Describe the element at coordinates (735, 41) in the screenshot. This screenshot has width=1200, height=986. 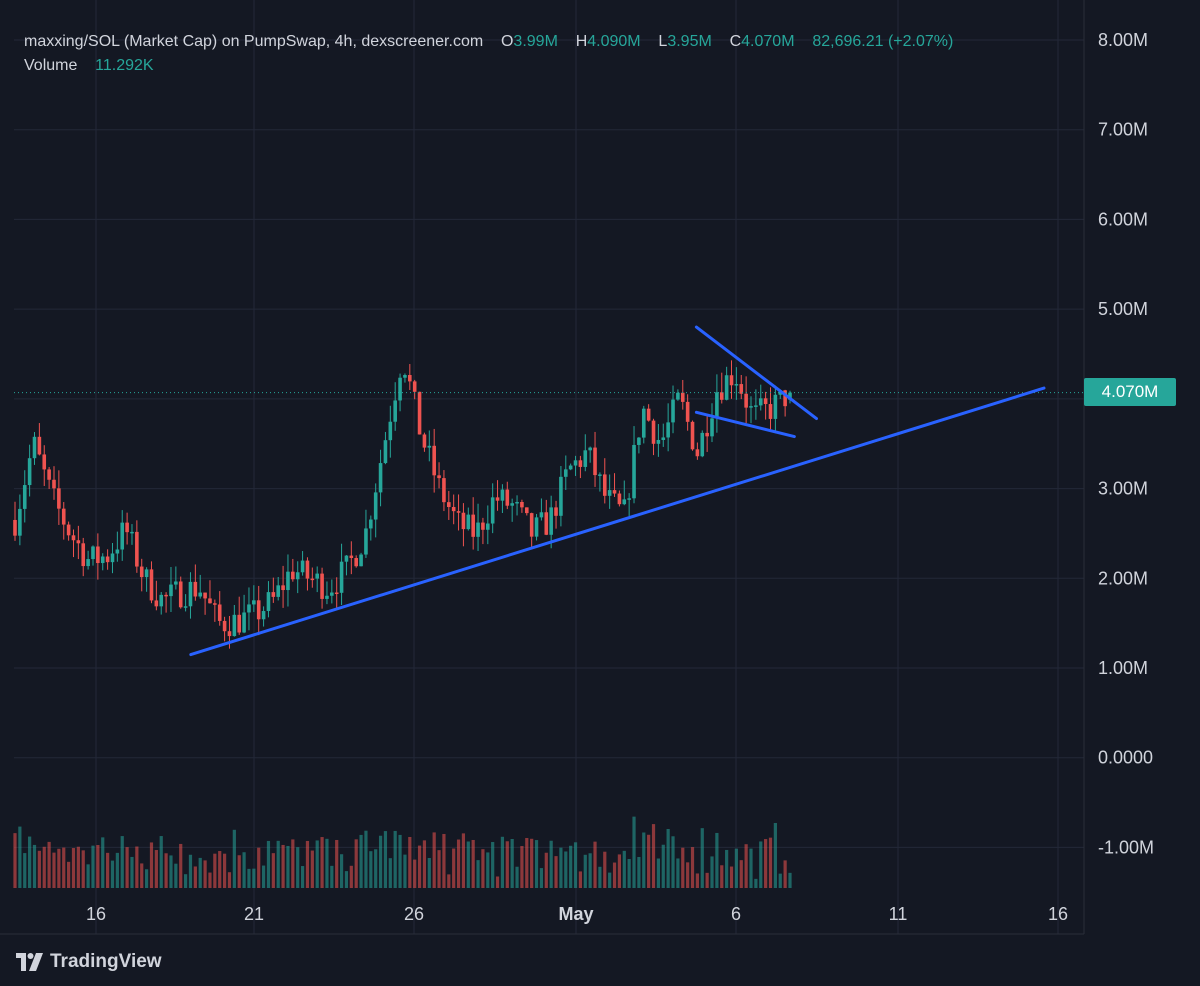
I see `close-label: C` at that location.